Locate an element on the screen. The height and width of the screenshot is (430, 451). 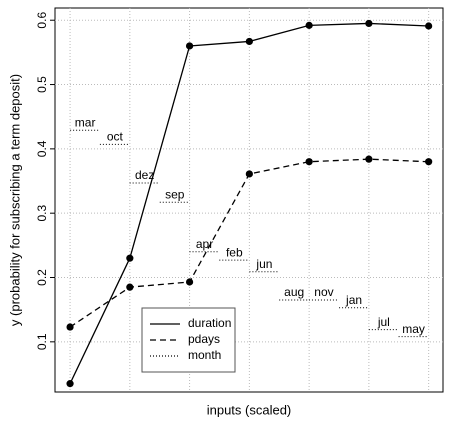
month-label: dez is located at coordinates (144, 175).